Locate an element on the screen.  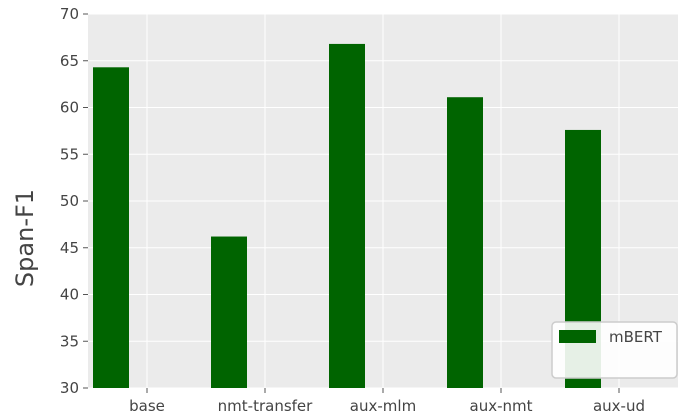
bar-aux-mlm is located at coordinates (347, 216).